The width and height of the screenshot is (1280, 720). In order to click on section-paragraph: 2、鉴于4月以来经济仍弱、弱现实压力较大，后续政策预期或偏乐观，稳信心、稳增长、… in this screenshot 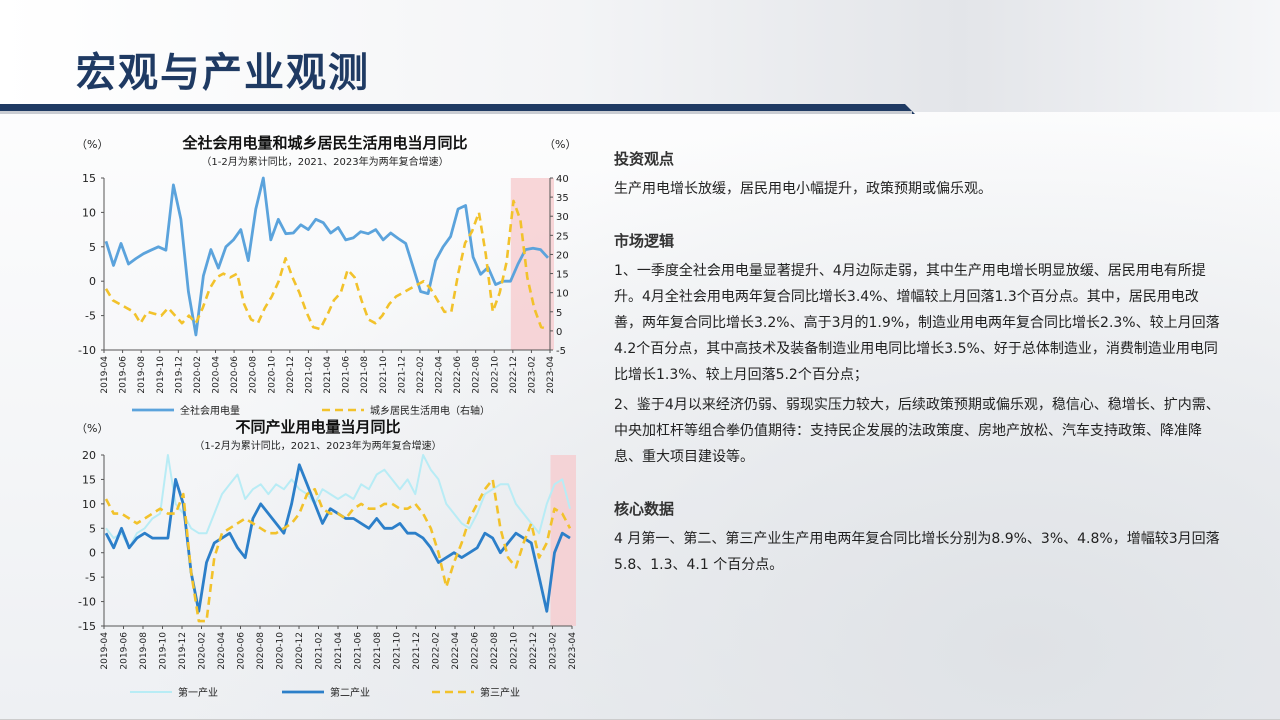, I will do `click(917, 431)`.